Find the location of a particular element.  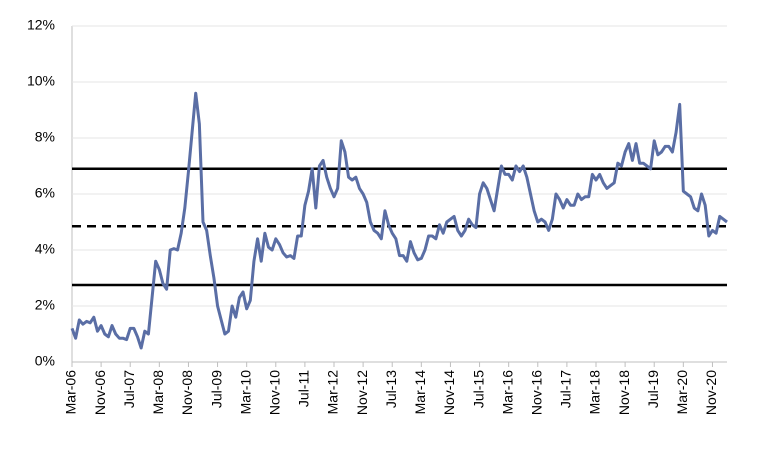

x-tick-label: Nov-08 is located at coordinates (187, 392).